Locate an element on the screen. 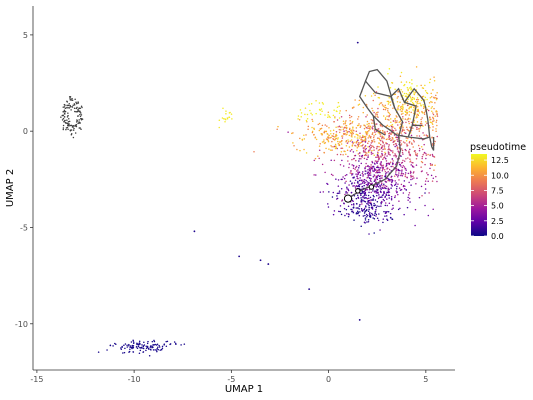 The width and height of the screenshot is (533, 400). cluster-yellow-strip is located at coordinates (319, 111).